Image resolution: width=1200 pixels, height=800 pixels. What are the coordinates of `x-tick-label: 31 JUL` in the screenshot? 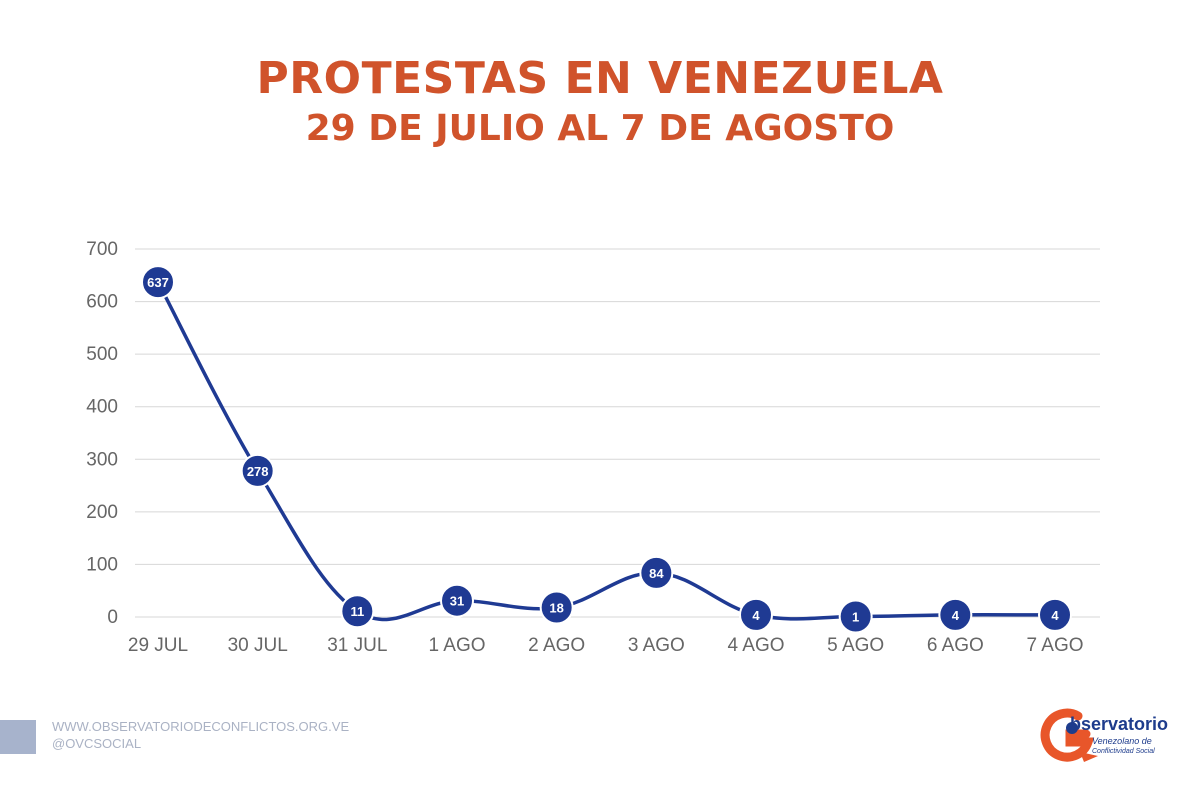 It's located at (357, 645).